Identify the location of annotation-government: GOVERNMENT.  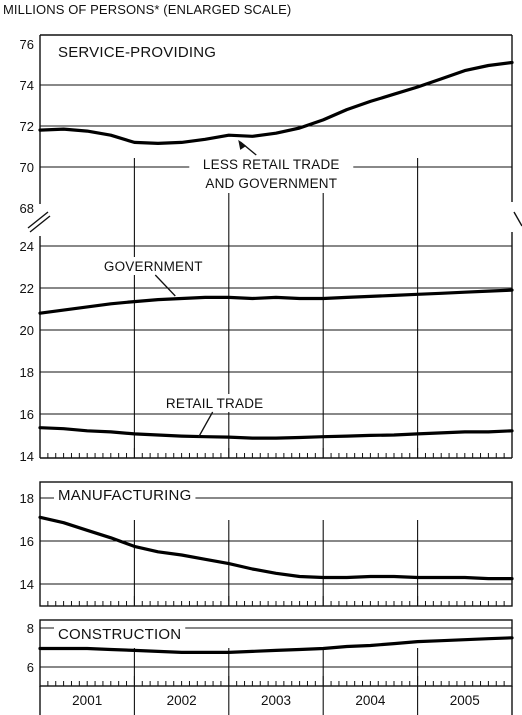
(153, 266).